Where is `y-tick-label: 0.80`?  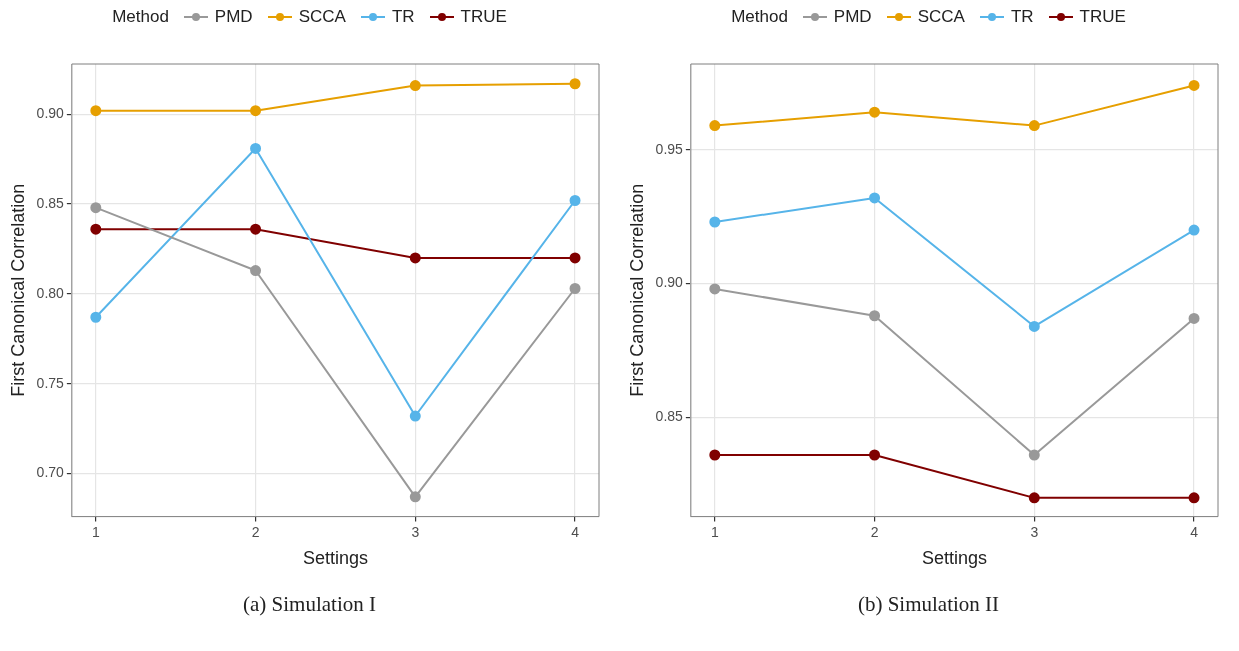 y-tick-label: 0.80 is located at coordinates (50, 292).